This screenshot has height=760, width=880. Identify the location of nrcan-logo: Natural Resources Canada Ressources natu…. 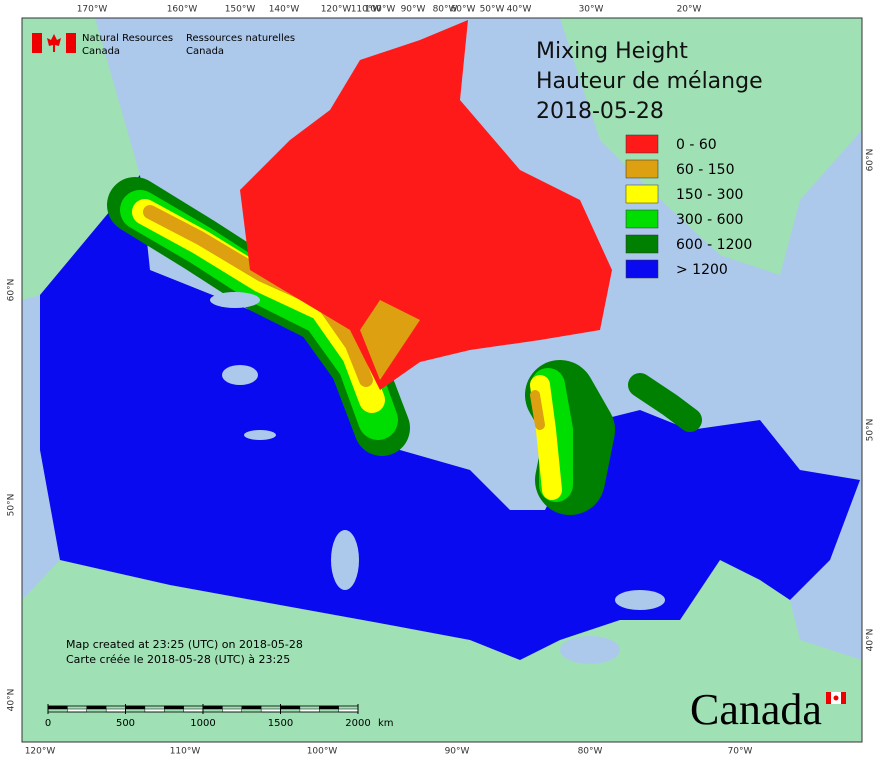
(163, 45).